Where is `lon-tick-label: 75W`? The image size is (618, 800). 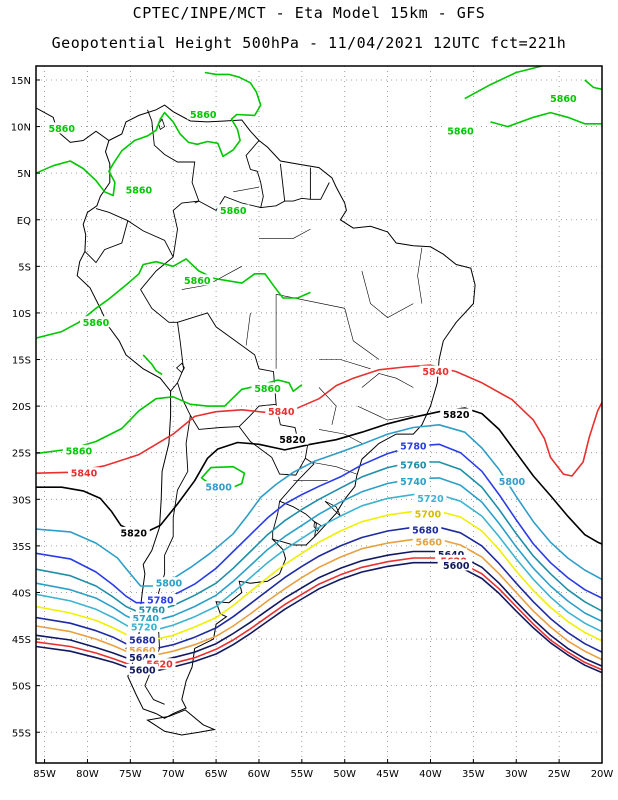 lon-tick-label: 75W is located at coordinates (130, 774).